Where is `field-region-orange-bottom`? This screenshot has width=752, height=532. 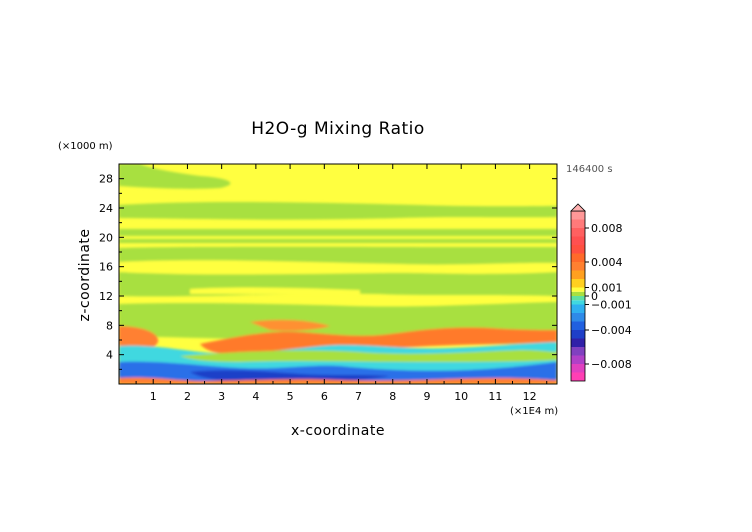
field-region-orange-bottom is located at coordinates (338, 380).